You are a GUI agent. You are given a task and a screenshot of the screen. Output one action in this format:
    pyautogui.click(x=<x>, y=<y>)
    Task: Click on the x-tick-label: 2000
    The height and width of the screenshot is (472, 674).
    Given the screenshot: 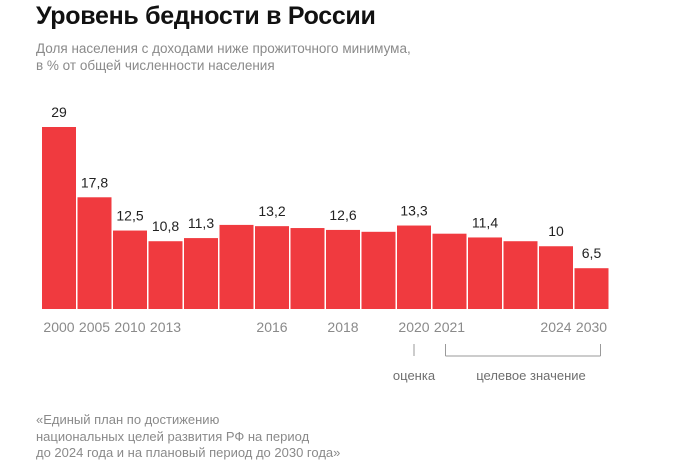 What is the action you would take?
    pyautogui.click(x=58, y=327)
    